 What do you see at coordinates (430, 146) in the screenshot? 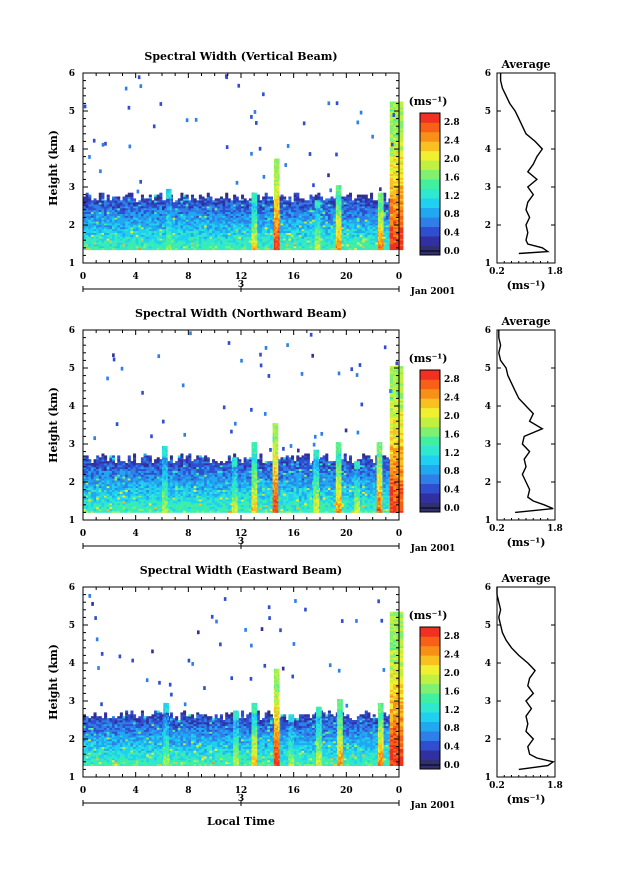
I see `colorbar-swatch` at bounding box center [430, 146].